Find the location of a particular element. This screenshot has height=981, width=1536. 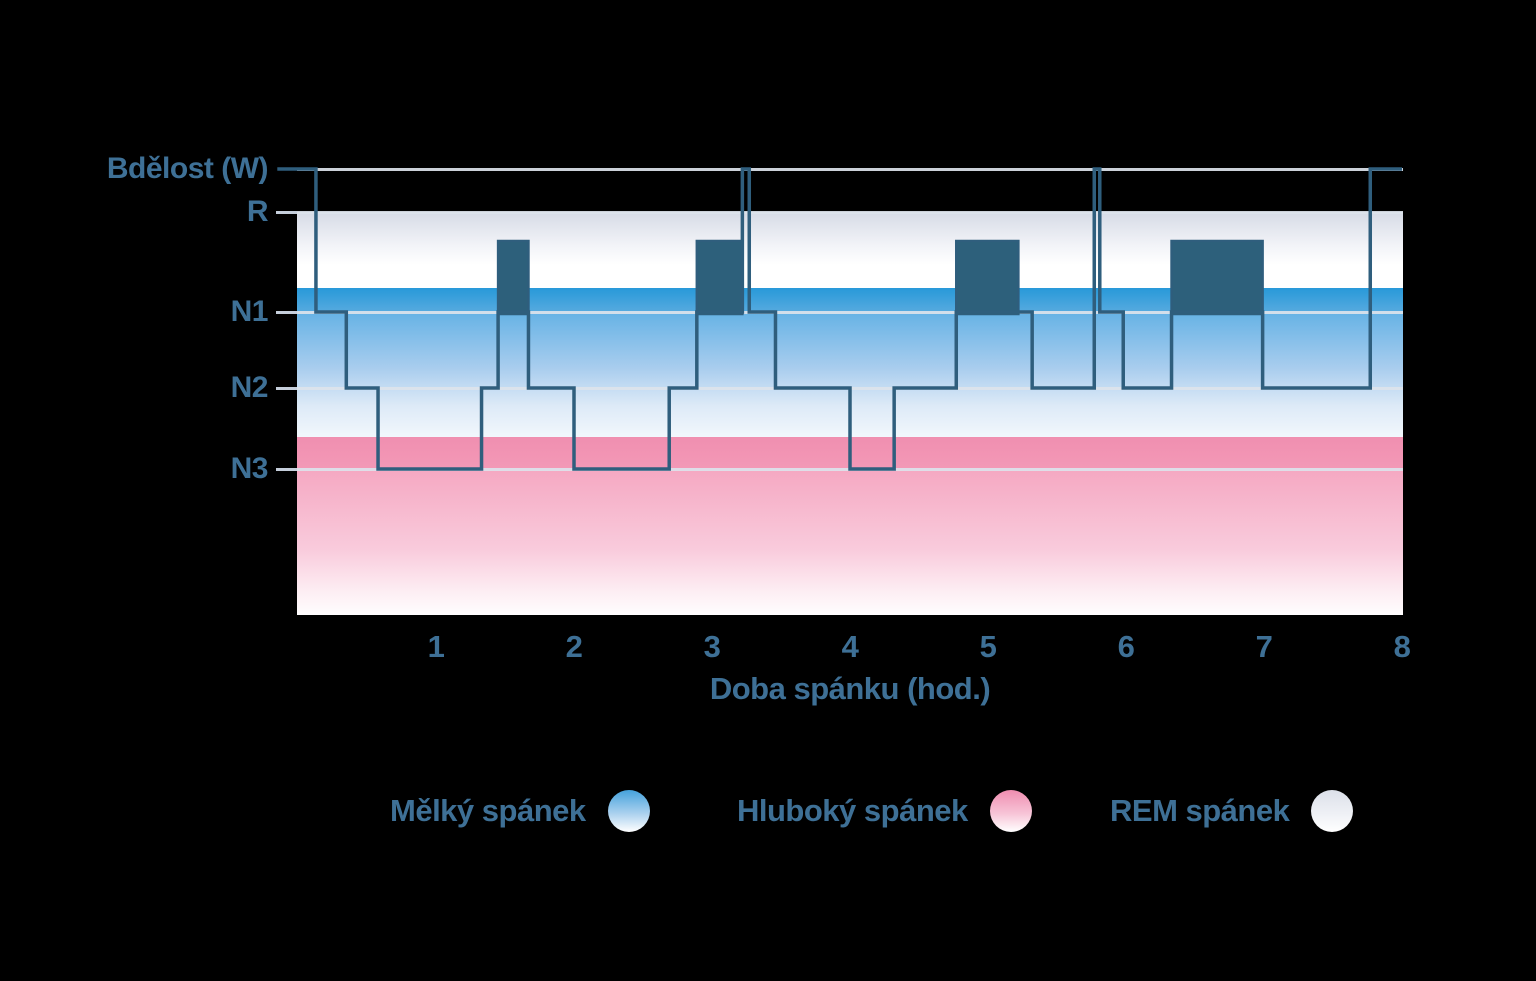

legend-item-rem: REM spánek is located at coordinates (1232, 811).